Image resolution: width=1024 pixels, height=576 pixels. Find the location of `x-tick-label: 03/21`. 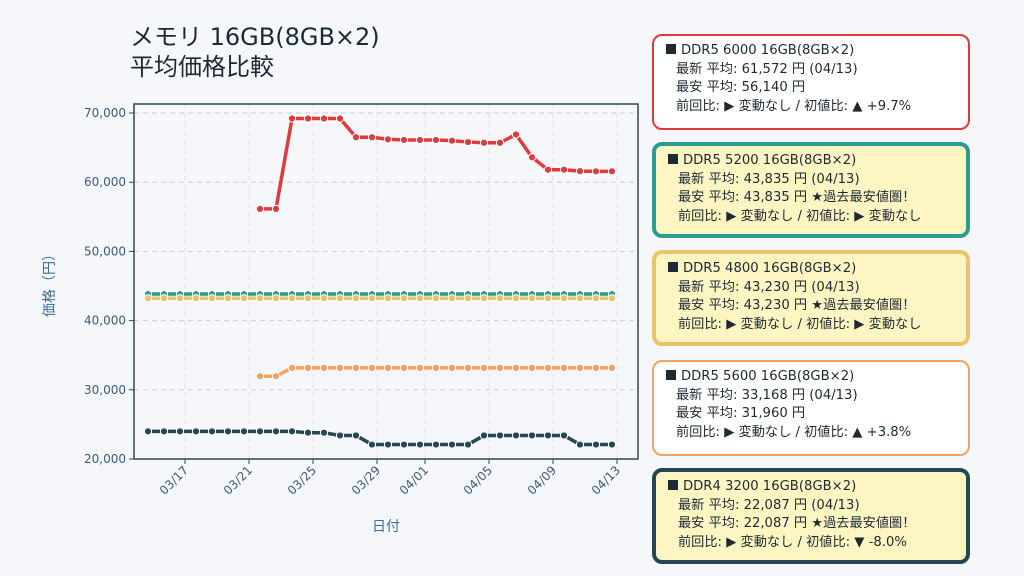

x-tick-label: 03/21 is located at coordinates (238, 480).